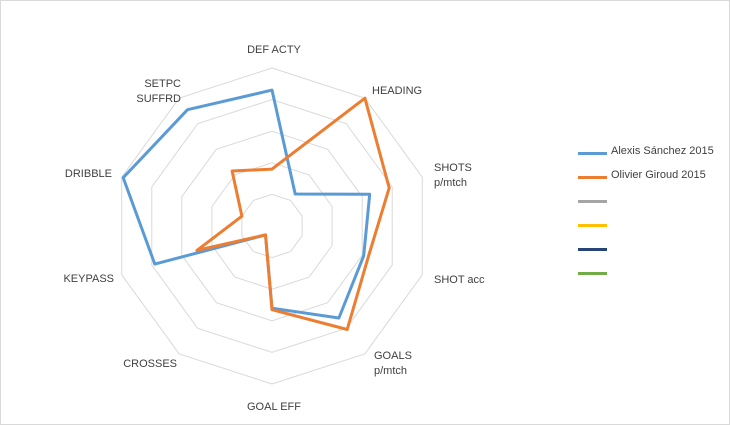  Describe the element at coordinates (158, 99) in the screenshot. I see `axis-label-9-line2: SUFFRD` at that location.